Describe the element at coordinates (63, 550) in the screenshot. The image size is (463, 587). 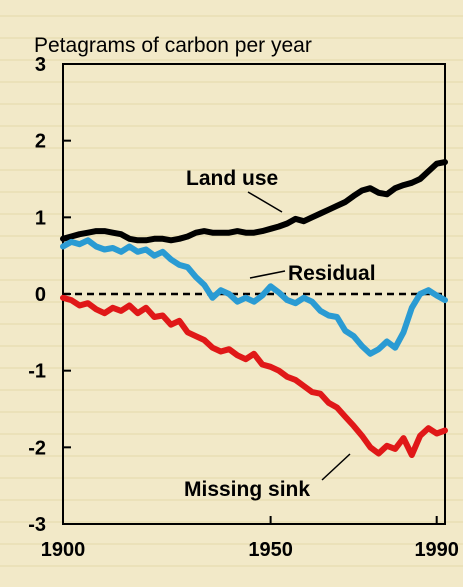
I see `x-tick-label: 1900` at that location.